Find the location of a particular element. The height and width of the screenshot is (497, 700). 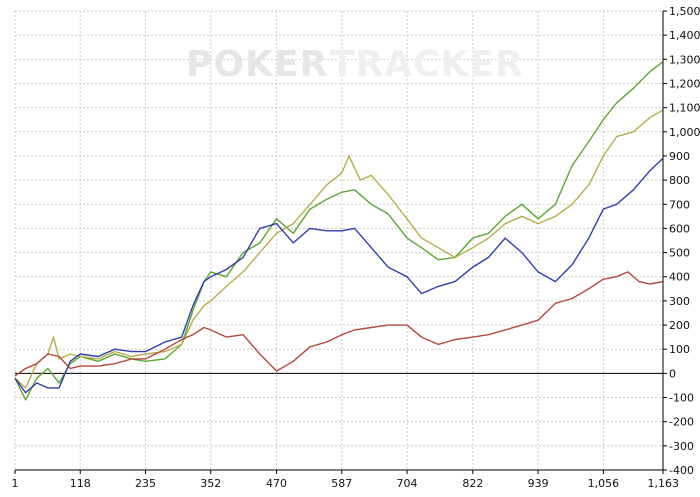

y-tick-label: 600 is located at coordinates (679, 228).